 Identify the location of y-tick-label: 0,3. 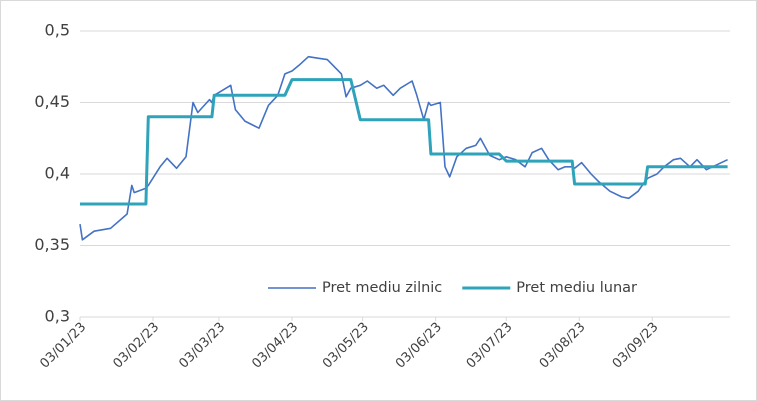
(57, 316).